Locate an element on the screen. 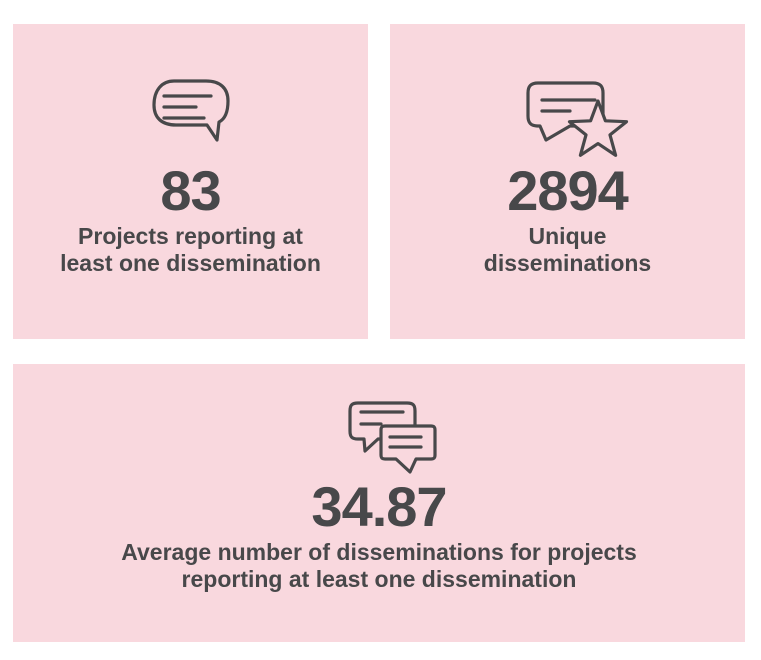 The image size is (761, 660). speech-bubble-lines-icon is located at coordinates (190, 110).